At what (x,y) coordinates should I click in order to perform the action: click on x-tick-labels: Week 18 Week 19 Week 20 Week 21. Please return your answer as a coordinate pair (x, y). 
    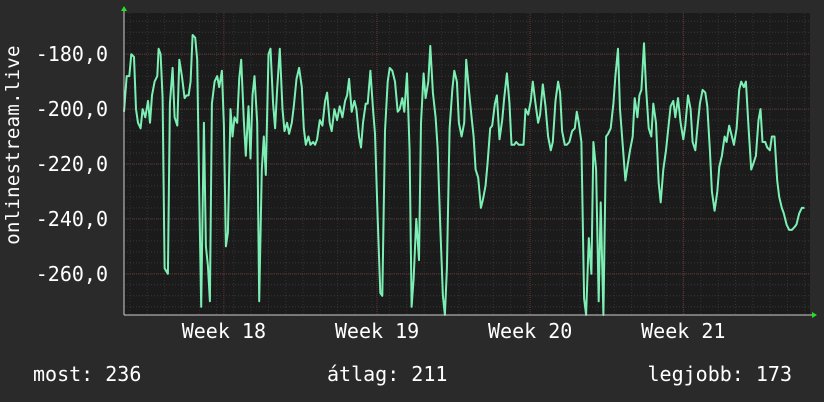
    Looking at the image, I should click on (454, 331).